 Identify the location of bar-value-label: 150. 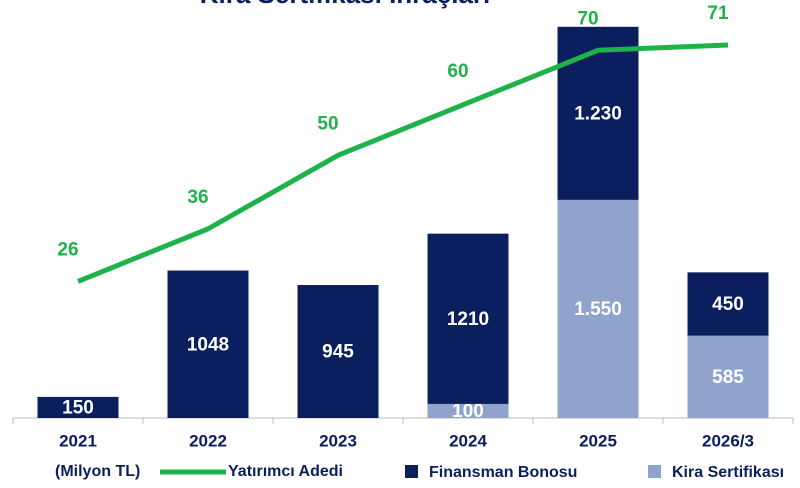
(78, 407).